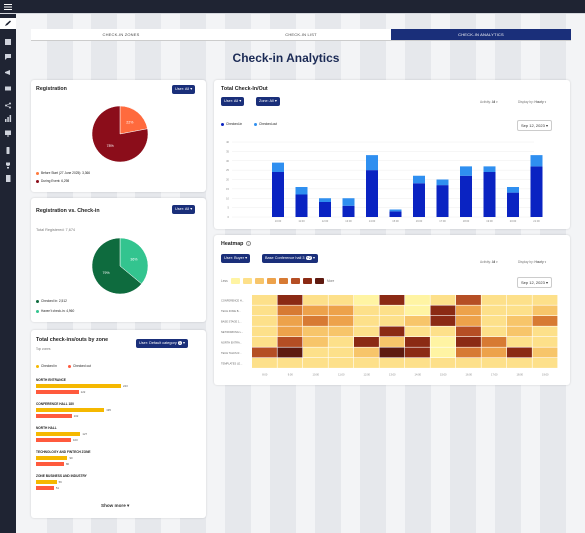 The width and height of the screenshot is (585, 533). Describe the element at coordinates (265, 375) in the screenshot. I see `heatmap-col-label: 8:00` at that location.